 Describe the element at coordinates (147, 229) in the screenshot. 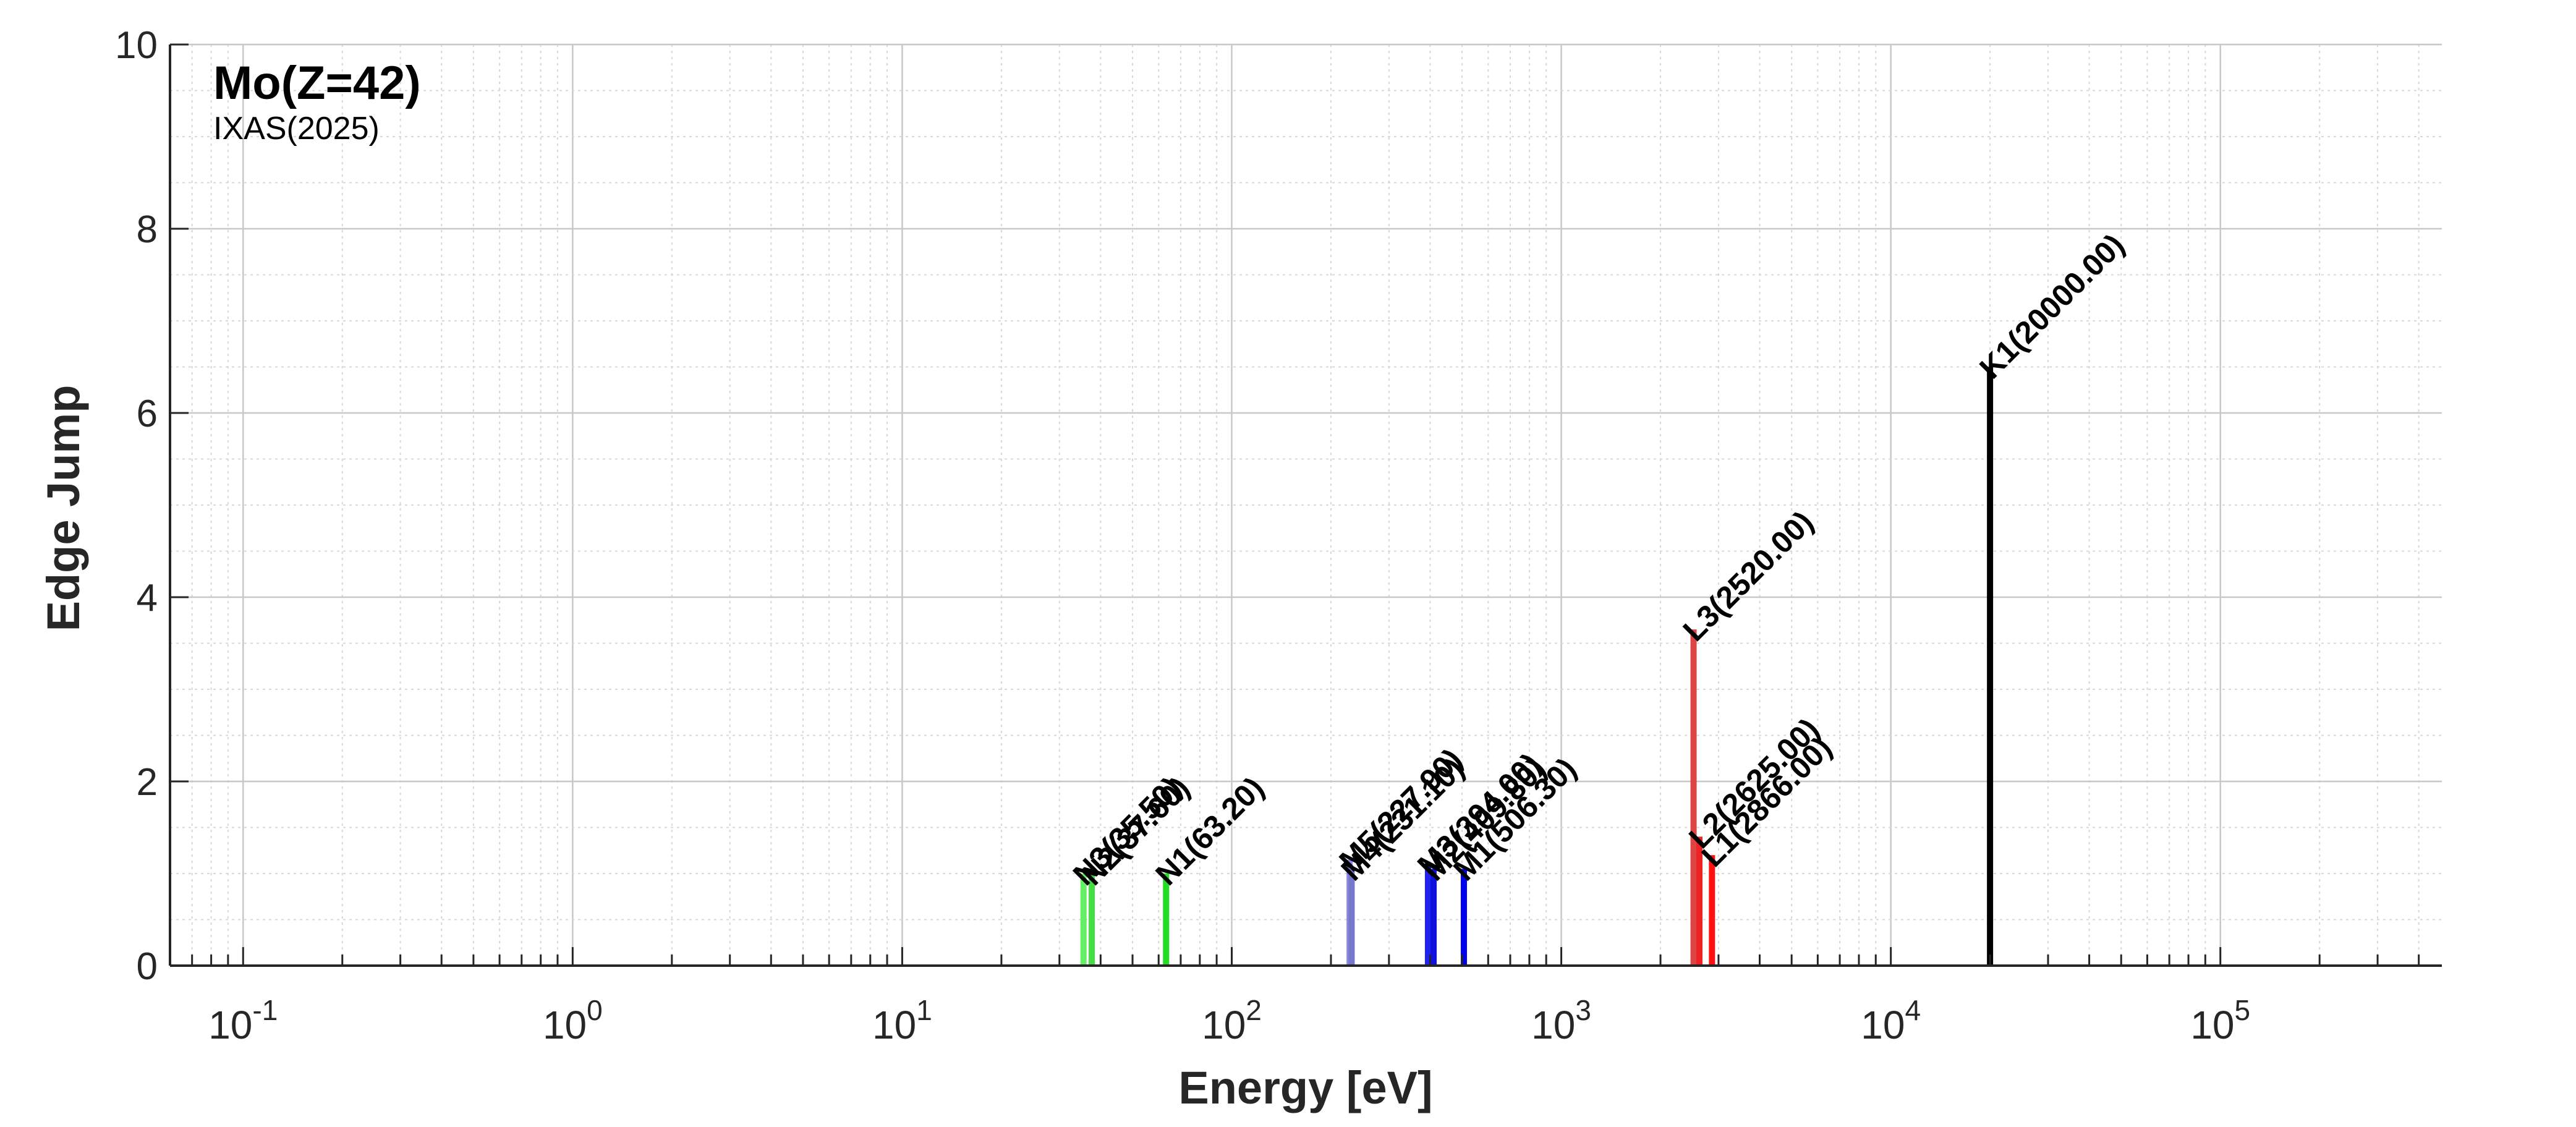

I see `y-tick-label: 8` at that location.